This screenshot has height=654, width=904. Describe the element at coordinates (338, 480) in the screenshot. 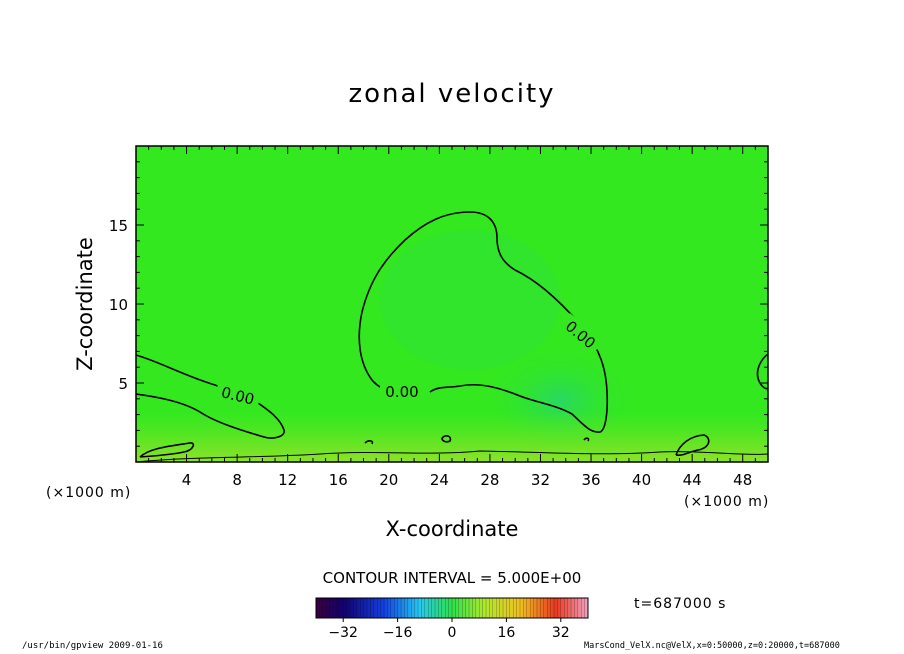

I see `x-tick-label: 16` at that location.